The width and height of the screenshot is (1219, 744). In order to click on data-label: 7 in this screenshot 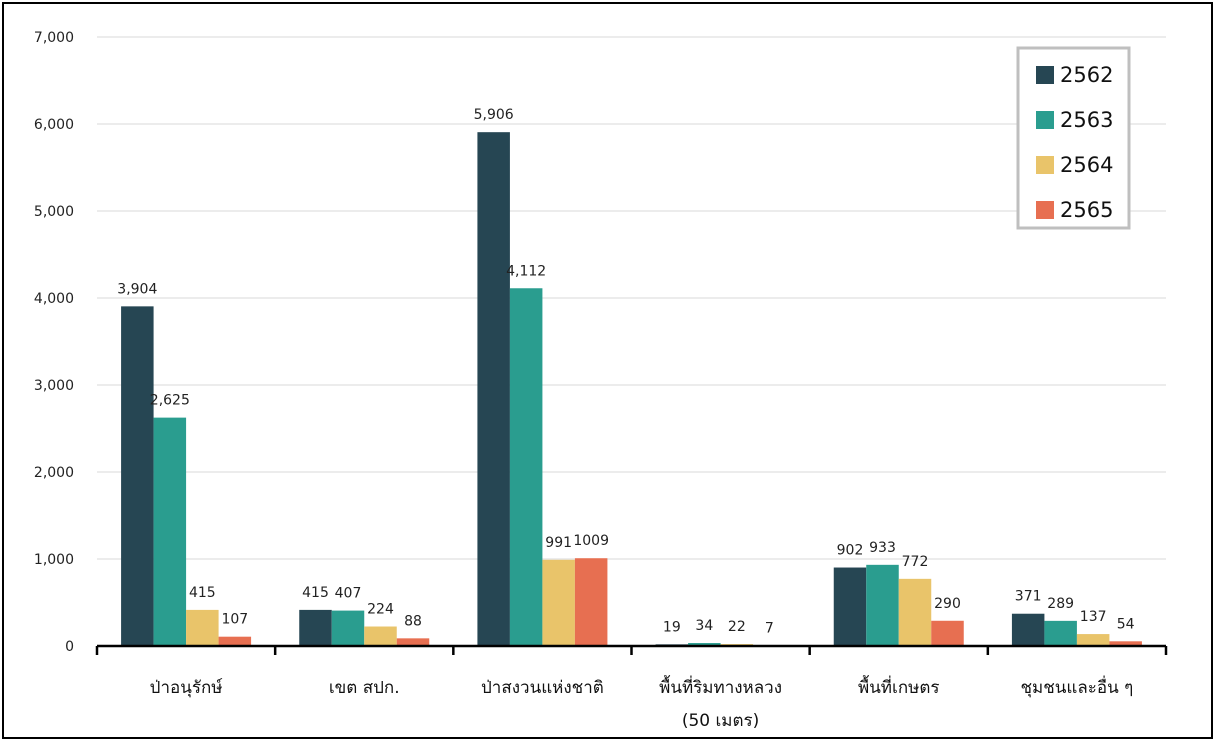, I will do `click(769, 628)`.